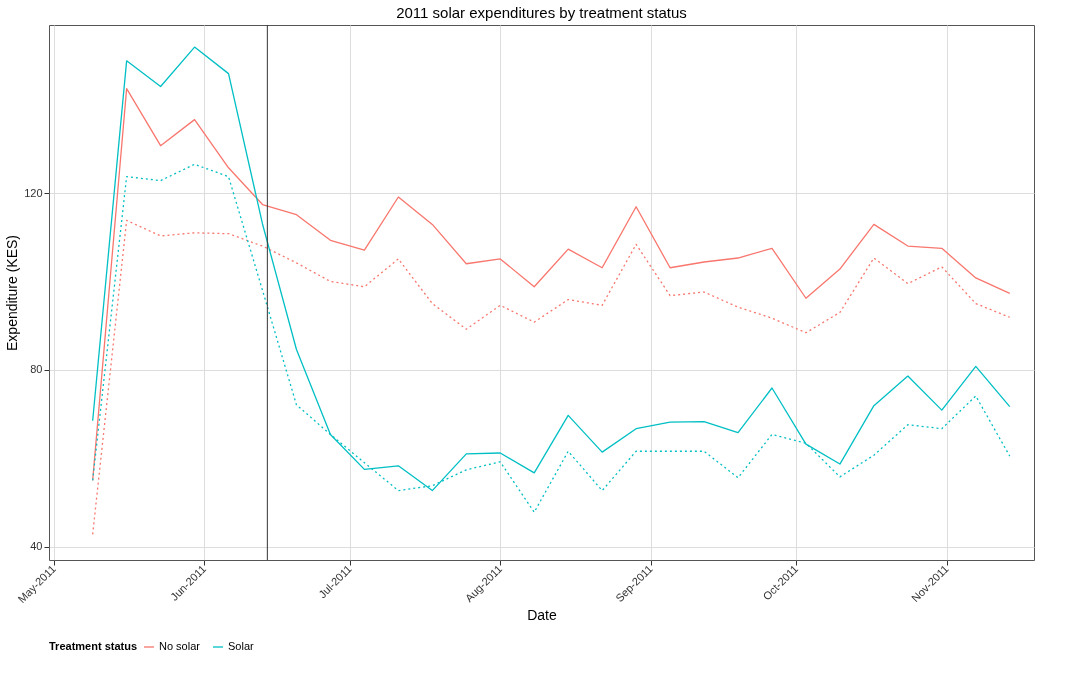 The height and width of the screenshot is (690, 1068). I want to click on y-tick-label: 120, so click(33, 192).